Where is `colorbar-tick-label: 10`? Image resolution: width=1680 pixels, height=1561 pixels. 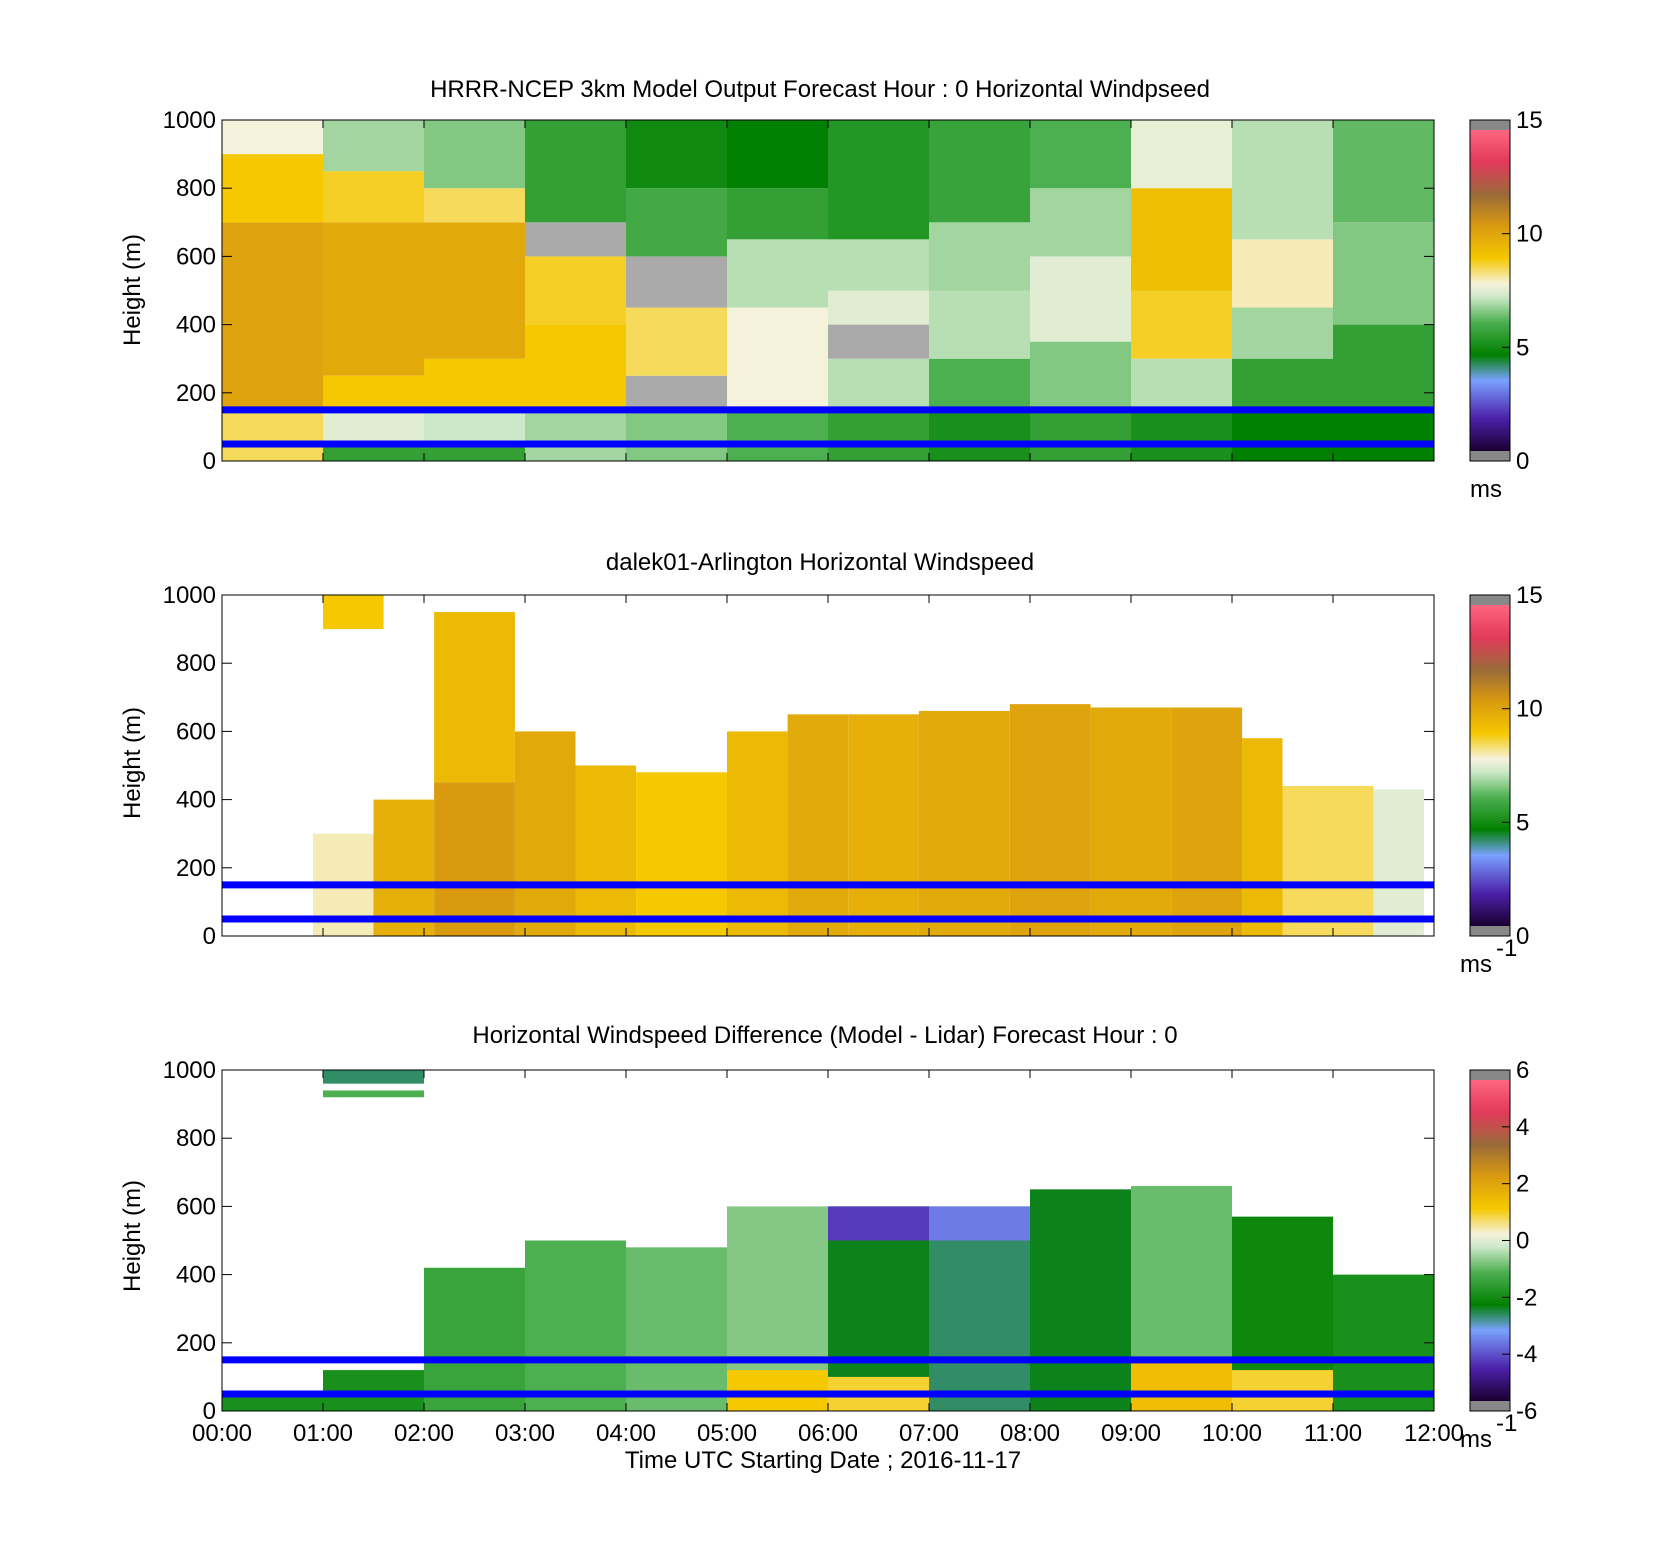
colorbar-tick-label: 10 is located at coordinates (1529, 709).